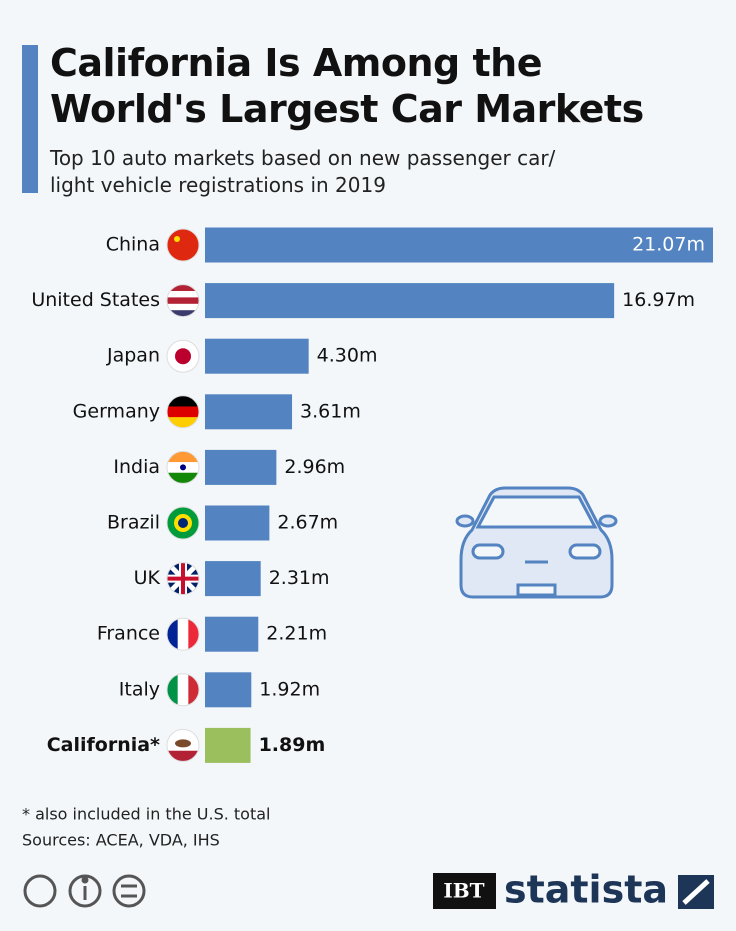 The height and width of the screenshot is (931, 736). What do you see at coordinates (289, 689) in the screenshot?
I see `value-label: 1.92m` at bounding box center [289, 689].